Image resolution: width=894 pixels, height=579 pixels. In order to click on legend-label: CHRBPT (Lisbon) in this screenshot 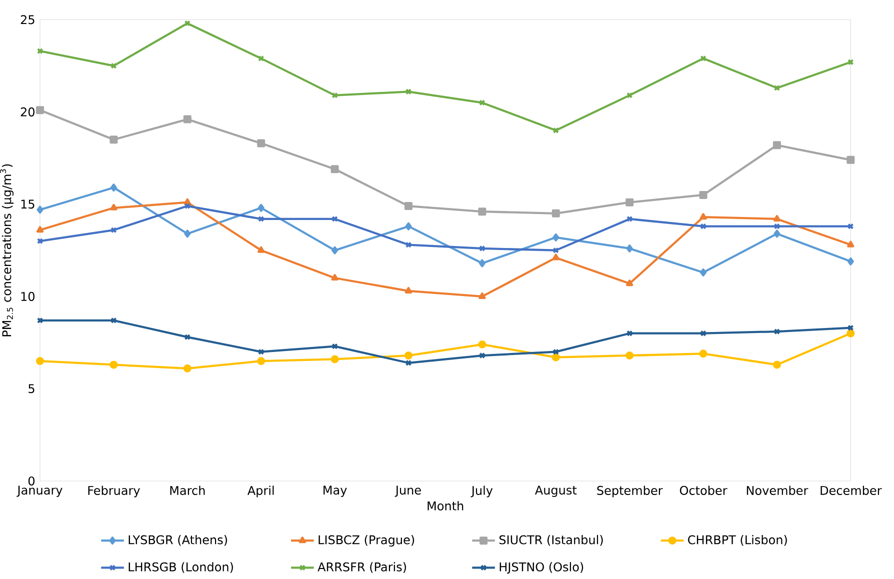, I will do `click(737, 540)`.